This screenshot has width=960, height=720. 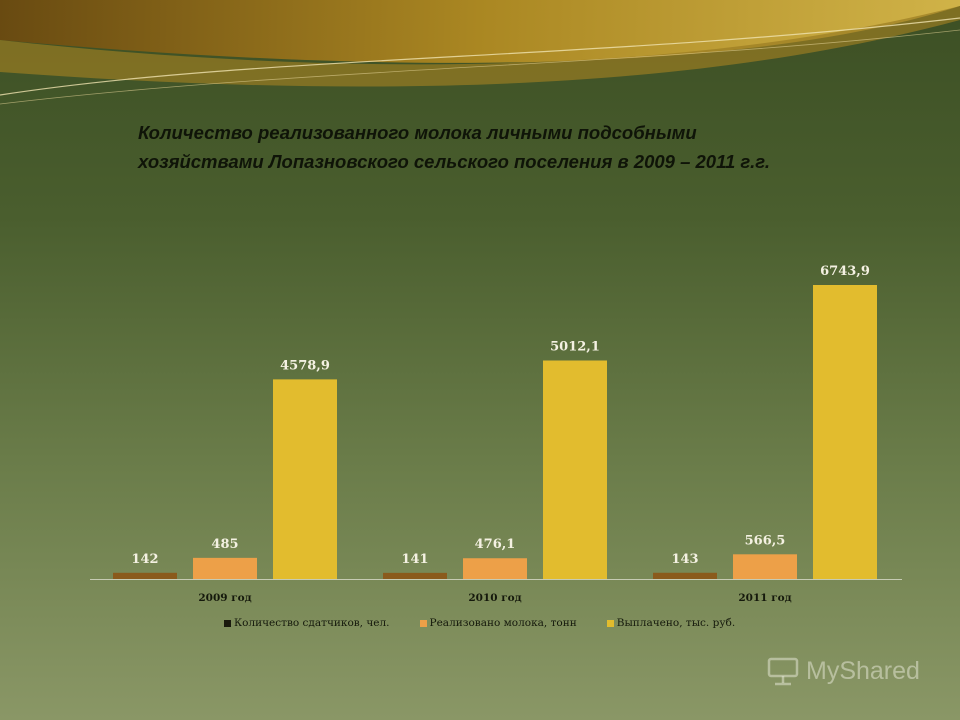 I want to click on data-label: 476,1, so click(x=495, y=544).